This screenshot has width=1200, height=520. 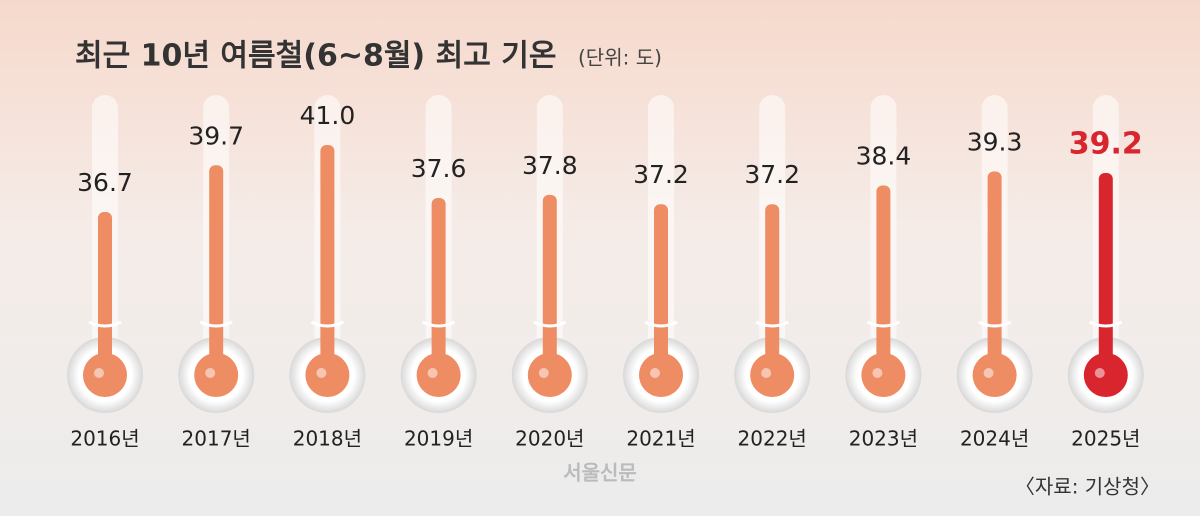 I want to click on value-label: 39.2, so click(x=1106, y=144).